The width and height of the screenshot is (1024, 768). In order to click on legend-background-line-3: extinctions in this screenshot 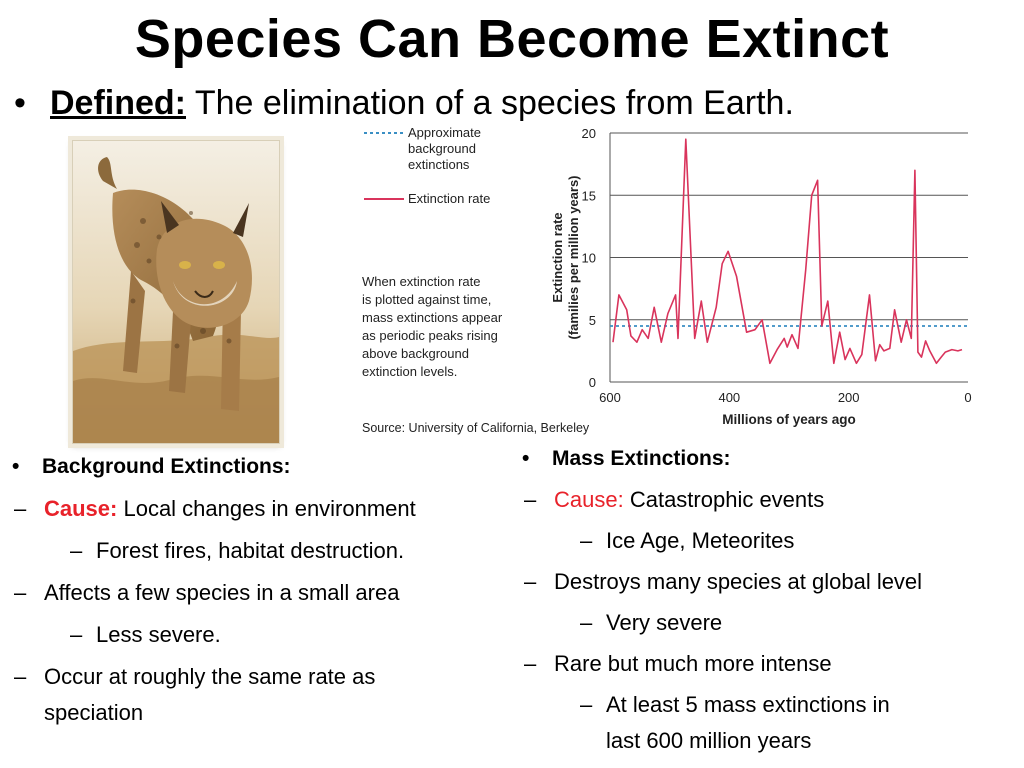, I will do `click(439, 164)`.